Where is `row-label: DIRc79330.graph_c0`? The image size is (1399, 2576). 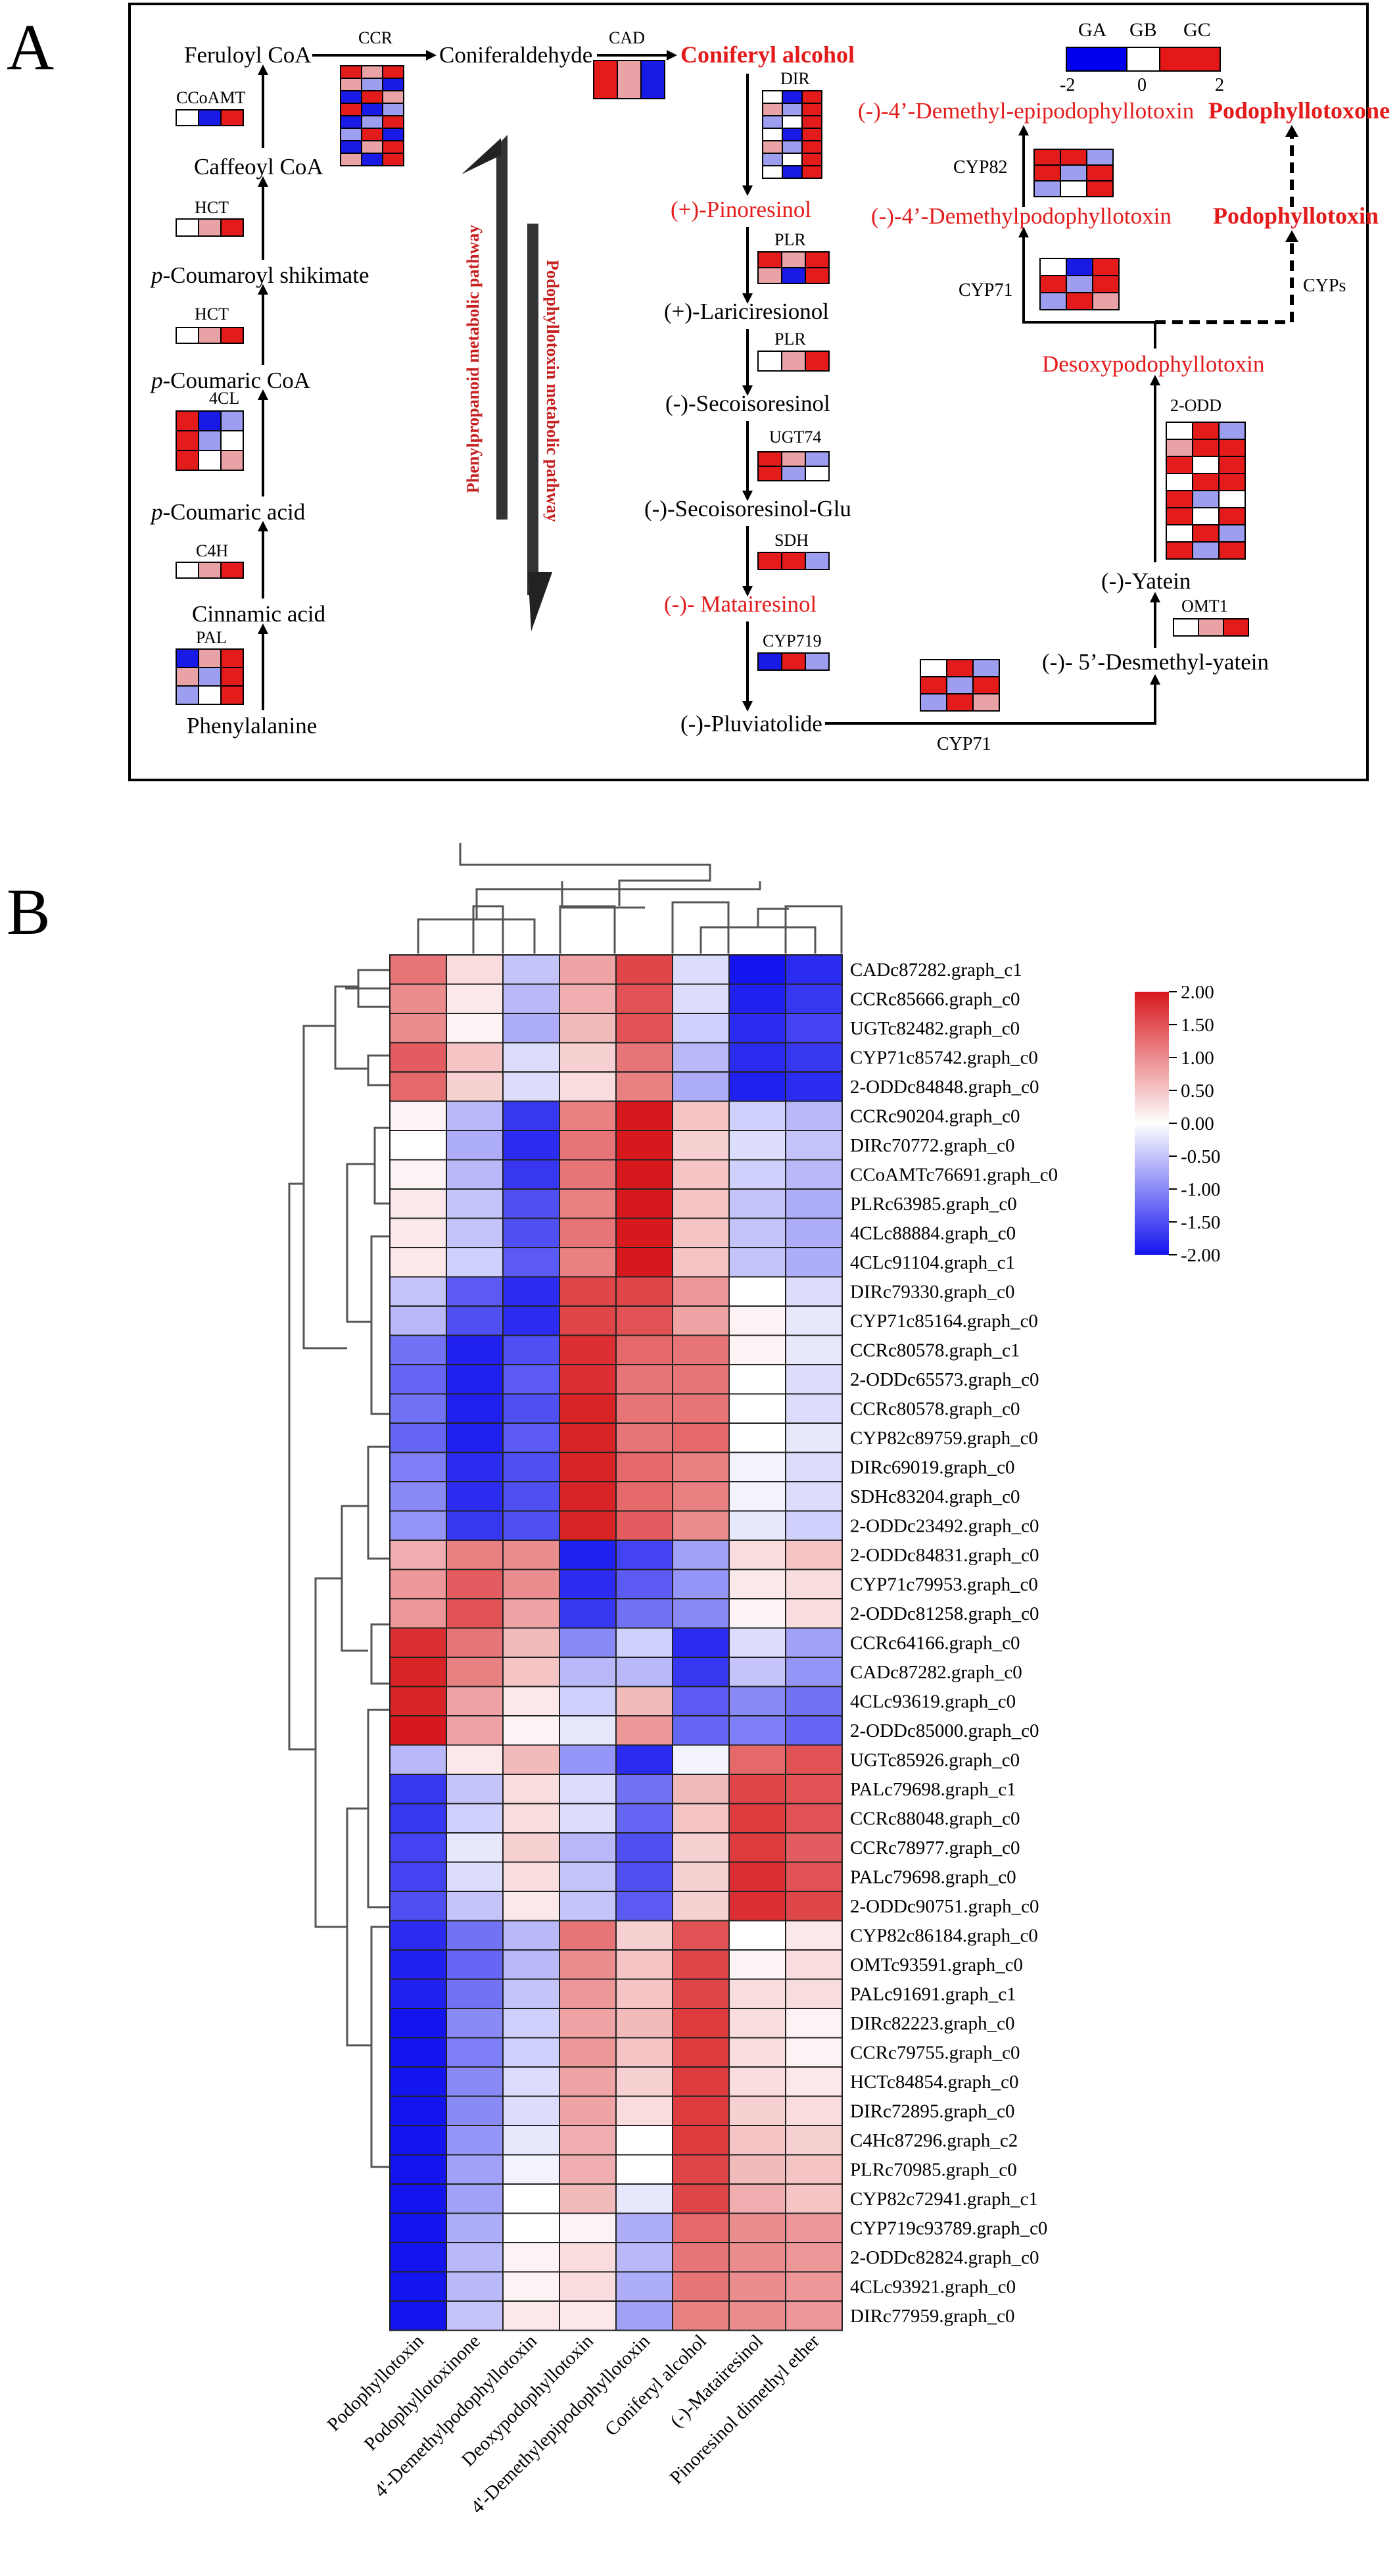 row-label: DIRc79330.graph_c0 is located at coordinates (932, 1292).